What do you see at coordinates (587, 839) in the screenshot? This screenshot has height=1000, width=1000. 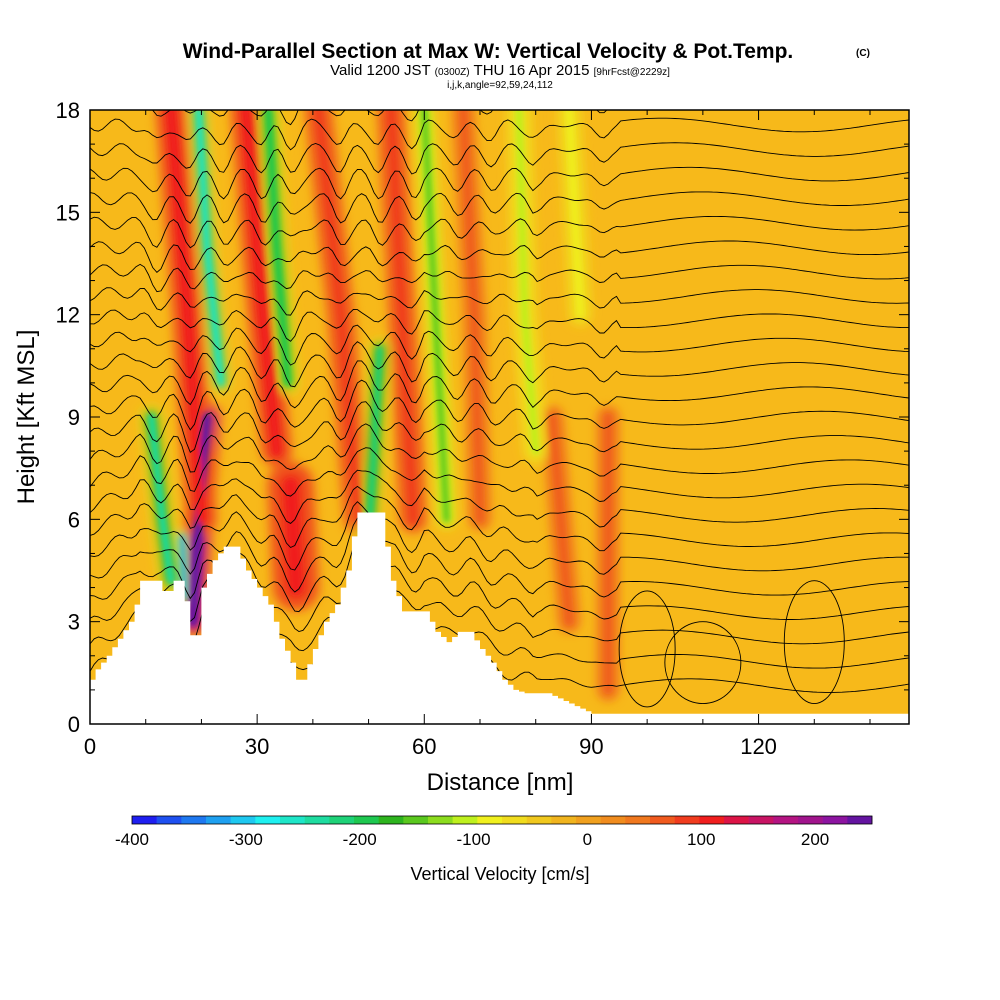 I see `colorbar-tick-label: 0` at bounding box center [587, 839].